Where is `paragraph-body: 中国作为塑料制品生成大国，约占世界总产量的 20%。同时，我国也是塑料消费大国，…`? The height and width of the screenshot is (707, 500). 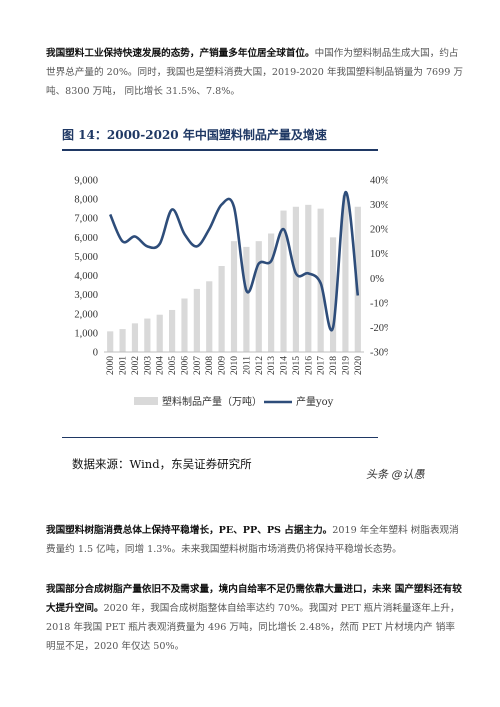
paragraph-body: 中国作为塑料制品生成大国，约占世界总产量的 20%。同时，我国也是塑料消费大国，… is located at coordinates (255, 72).